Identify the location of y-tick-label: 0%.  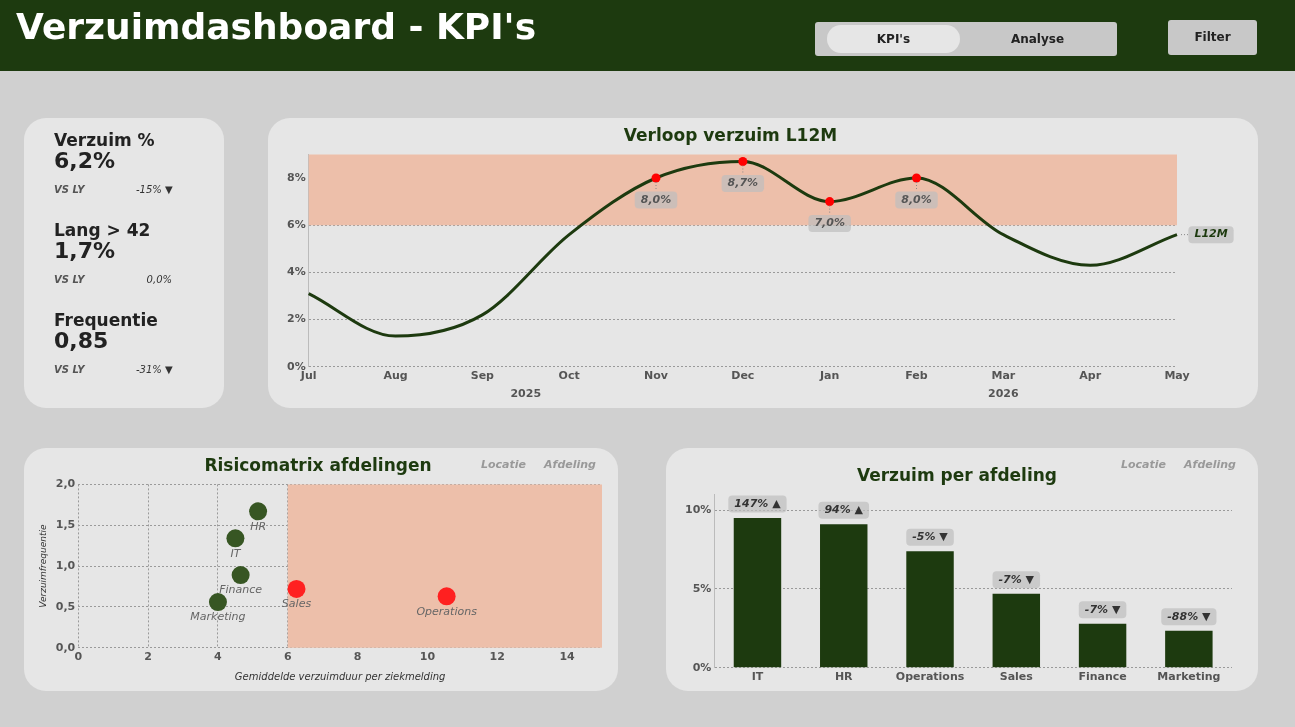
(702, 667).